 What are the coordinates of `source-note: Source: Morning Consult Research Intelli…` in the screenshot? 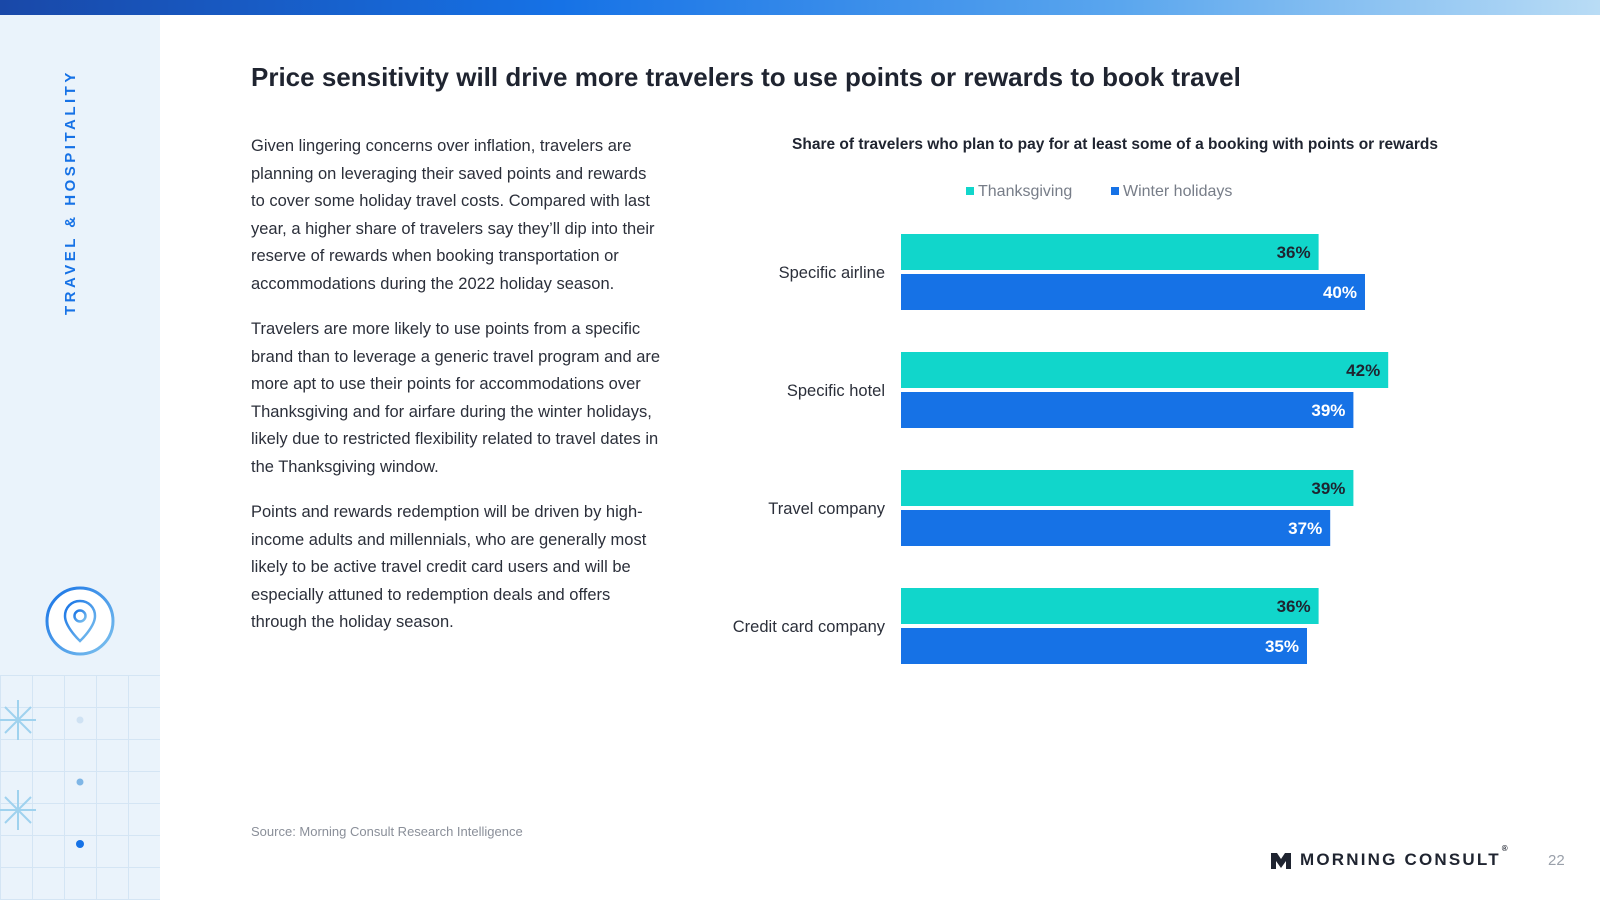 It's located at (387, 831).